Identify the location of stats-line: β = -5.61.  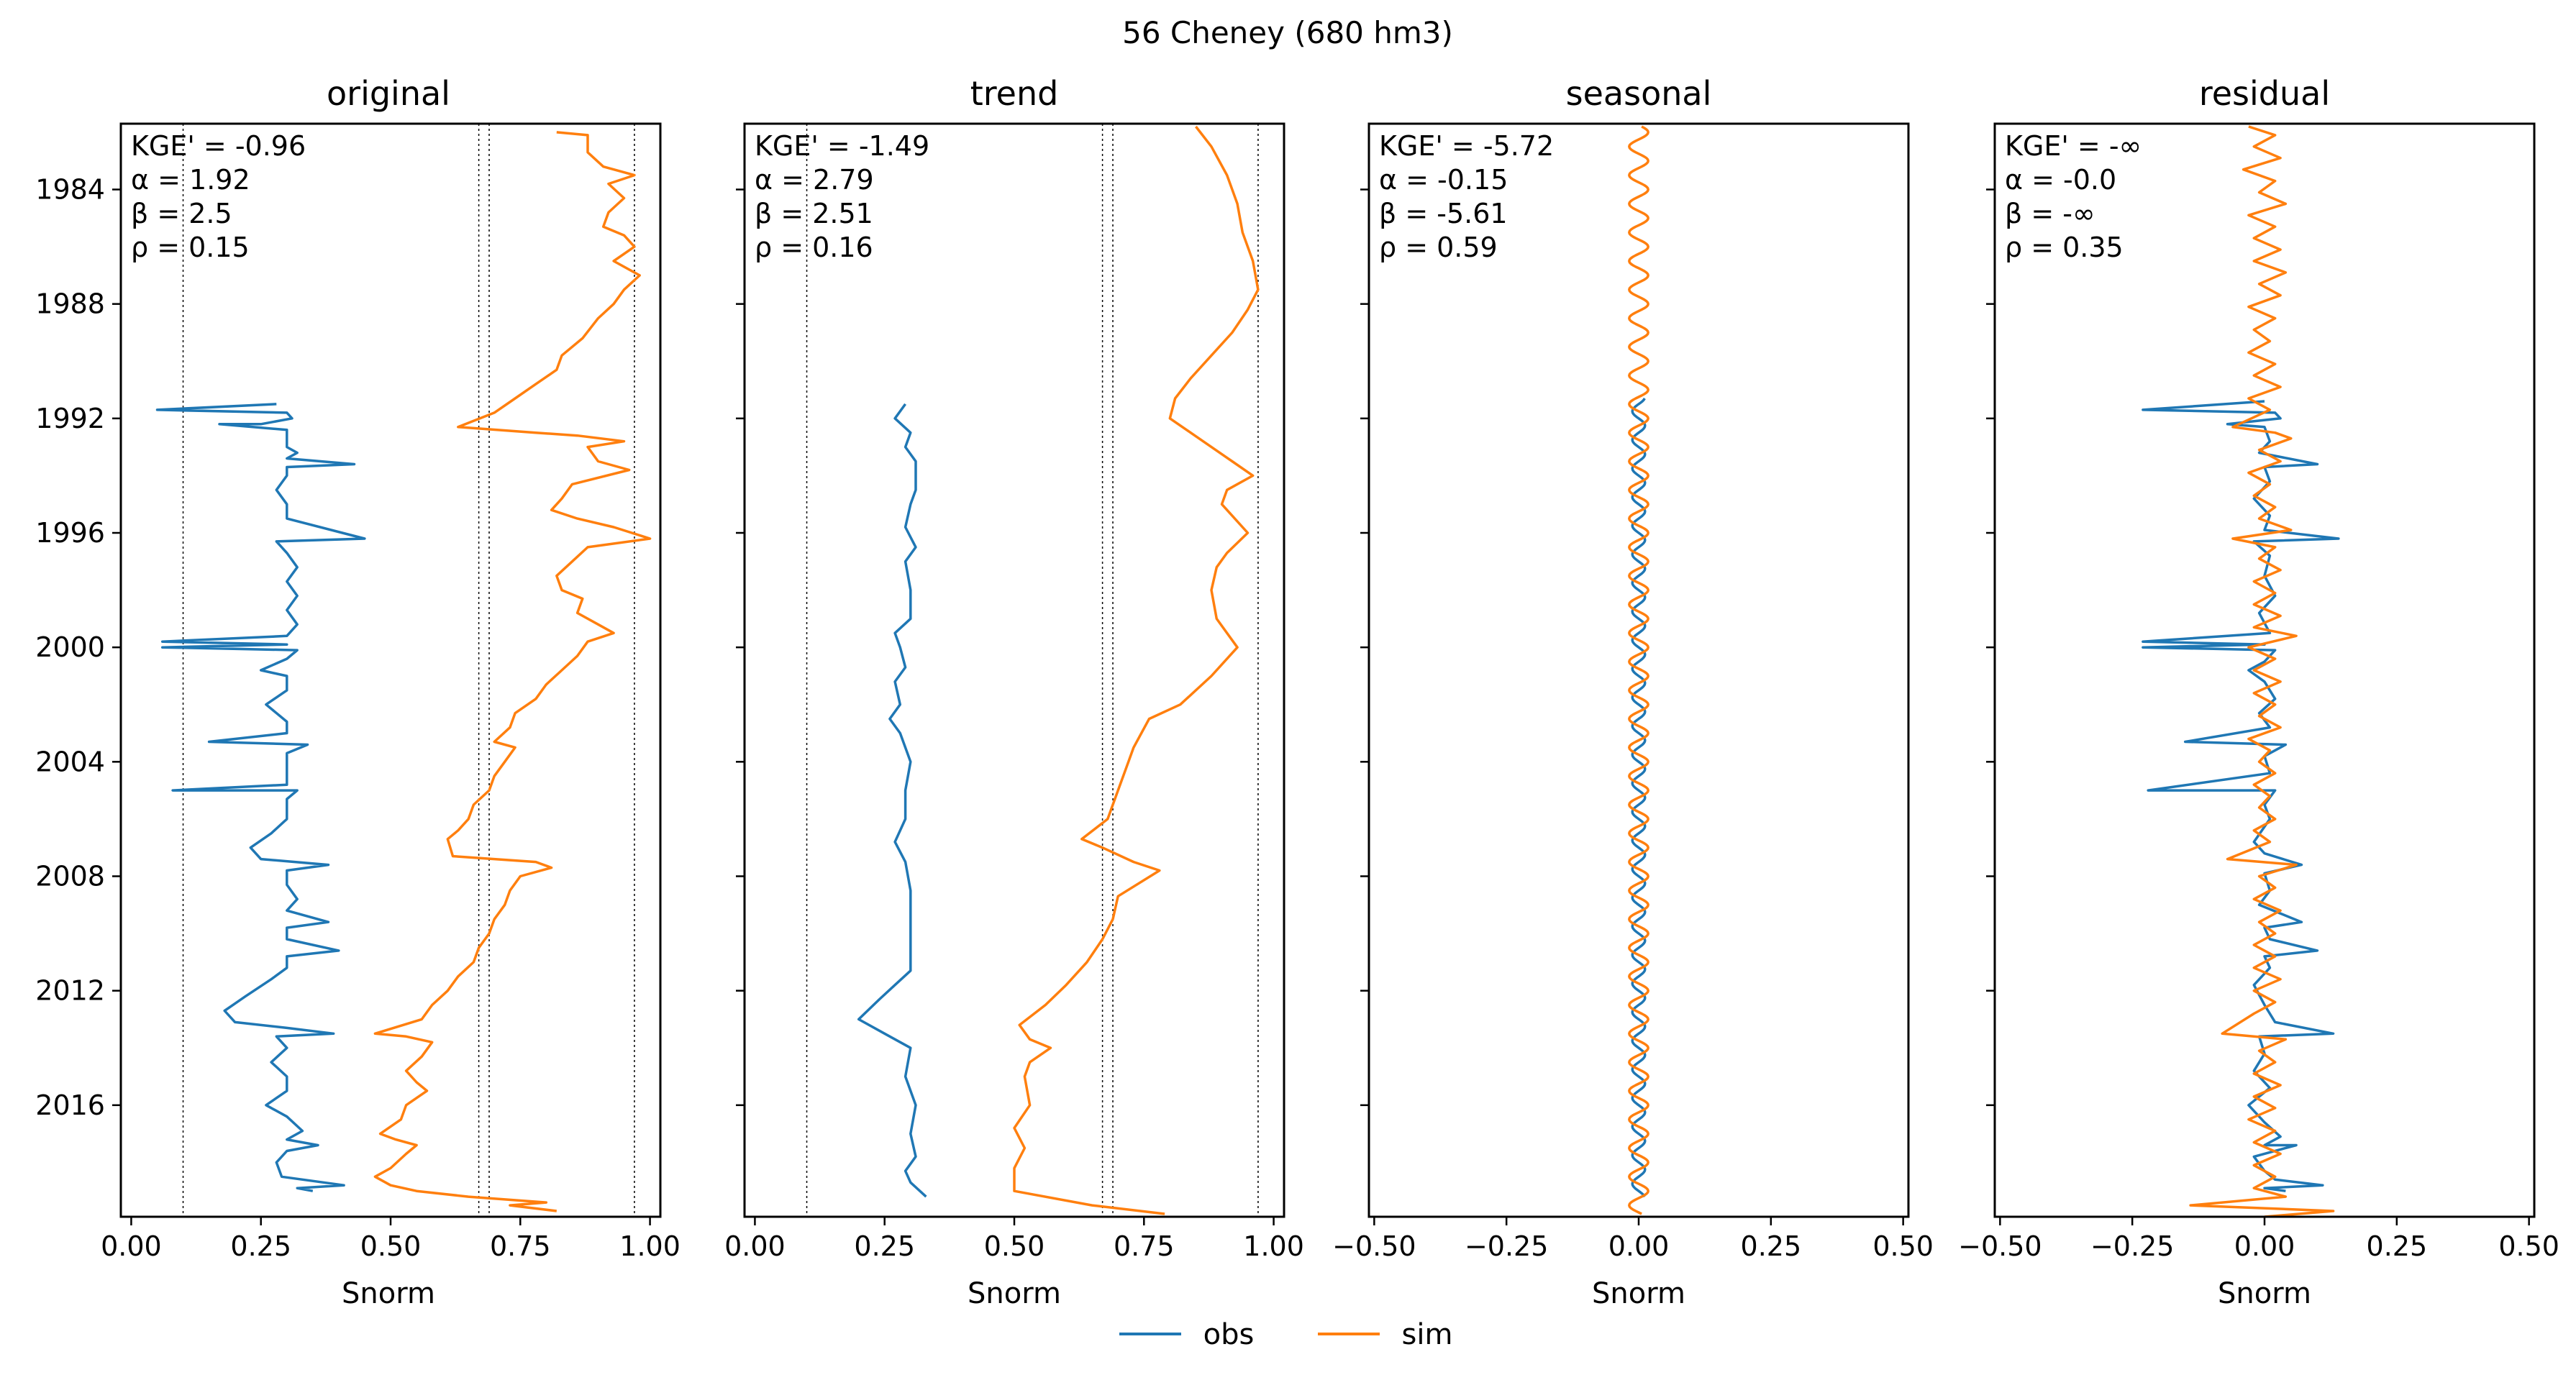
(1443, 213).